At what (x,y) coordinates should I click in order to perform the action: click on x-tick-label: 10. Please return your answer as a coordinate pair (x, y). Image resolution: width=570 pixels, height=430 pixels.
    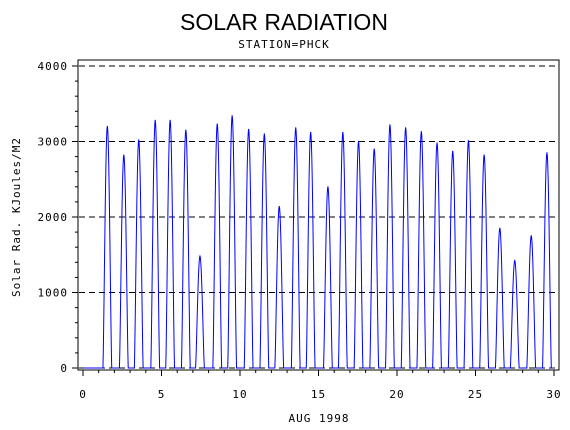
    Looking at the image, I should click on (239, 394).